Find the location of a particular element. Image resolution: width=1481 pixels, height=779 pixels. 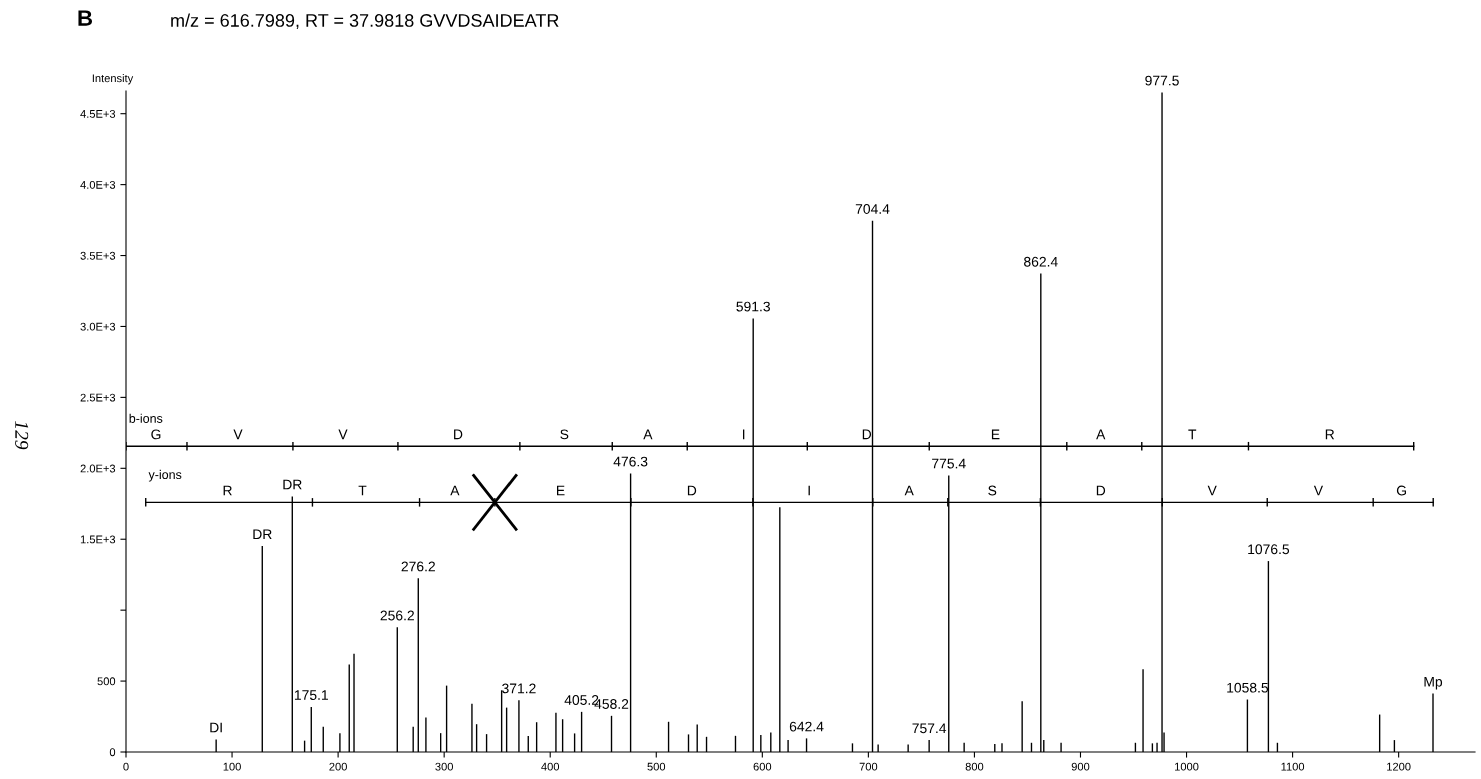

annotation: 1058.5 is located at coordinates (1248, 687).